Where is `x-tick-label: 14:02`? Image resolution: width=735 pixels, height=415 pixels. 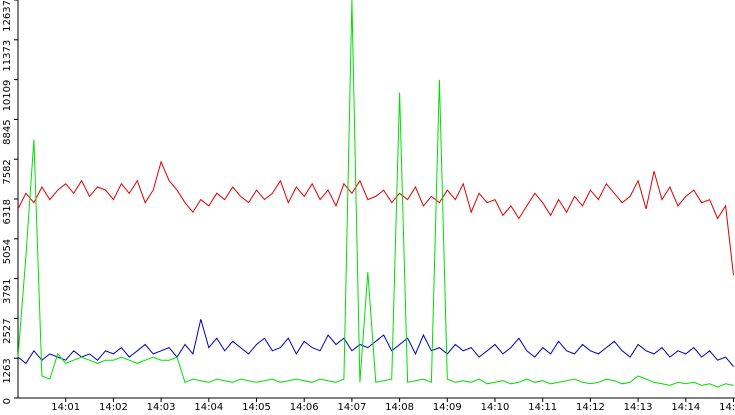
x-tick-label: 14:02 is located at coordinates (113, 407).